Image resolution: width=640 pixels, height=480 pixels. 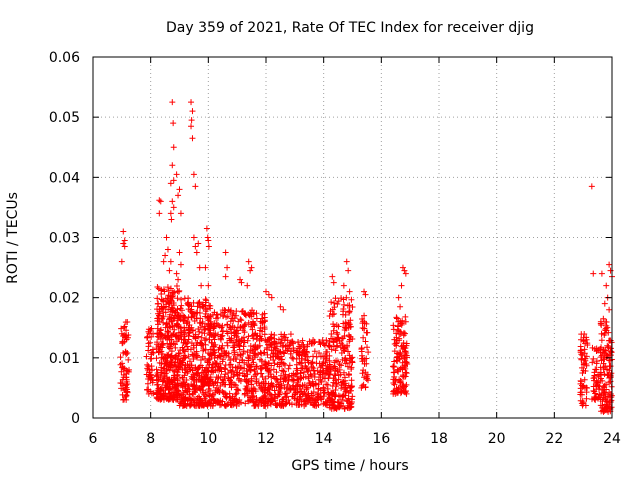 What do you see at coordinates (324, 439) in the screenshot?
I see `x-tick-label: 14` at bounding box center [324, 439].